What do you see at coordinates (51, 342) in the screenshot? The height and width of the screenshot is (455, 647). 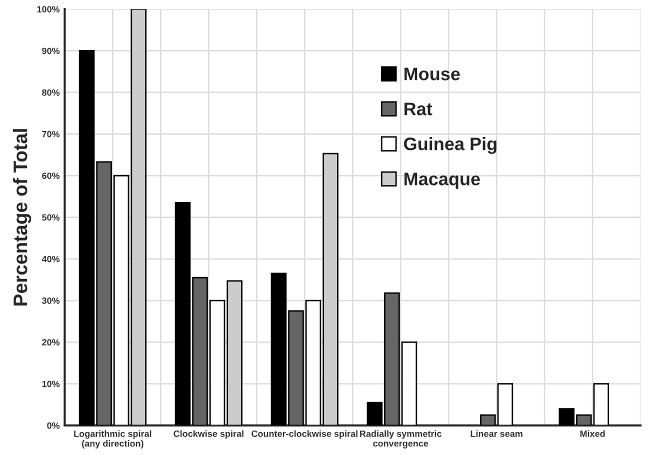 I see `y-tick-label: 20%` at bounding box center [51, 342].